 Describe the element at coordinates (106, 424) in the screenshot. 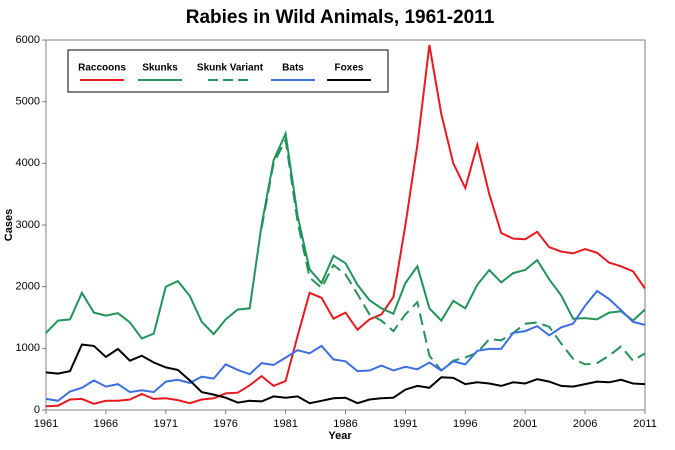

I see `x-tick-label: 1966` at that location.